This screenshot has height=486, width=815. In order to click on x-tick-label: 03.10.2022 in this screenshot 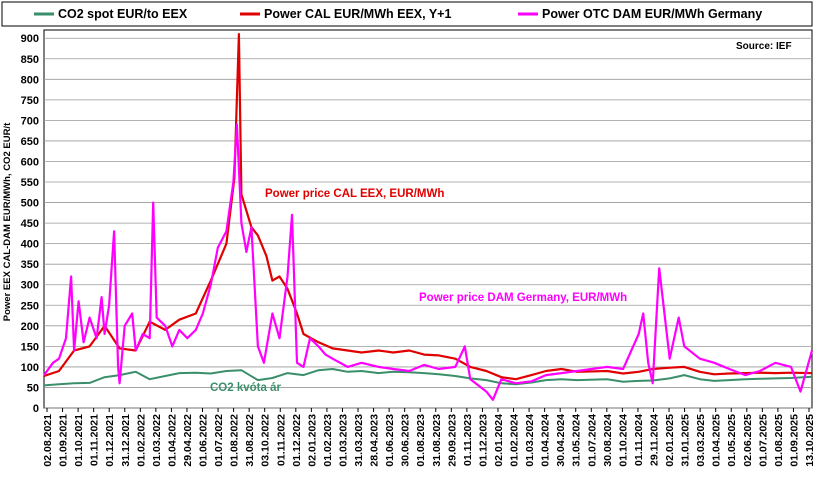, I will do `click(266, 440)`.